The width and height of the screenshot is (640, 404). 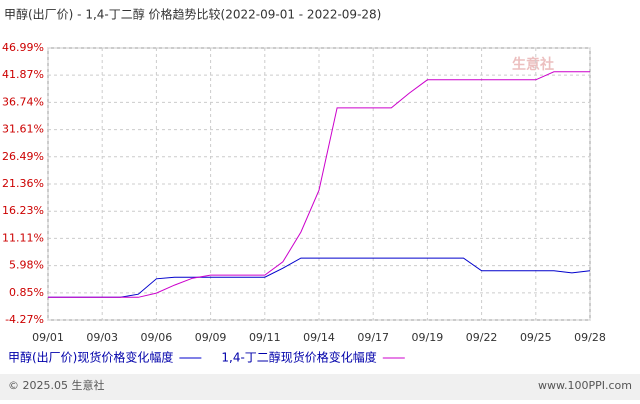 What do you see at coordinates (533, 64) in the screenshot?
I see `watermark: 生意社` at bounding box center [533, 64].